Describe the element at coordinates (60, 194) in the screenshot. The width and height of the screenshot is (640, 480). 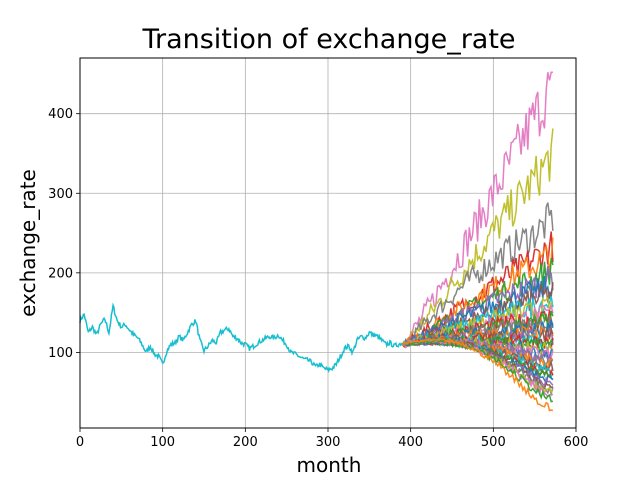
I see `y-tick-label: 300` at that location.